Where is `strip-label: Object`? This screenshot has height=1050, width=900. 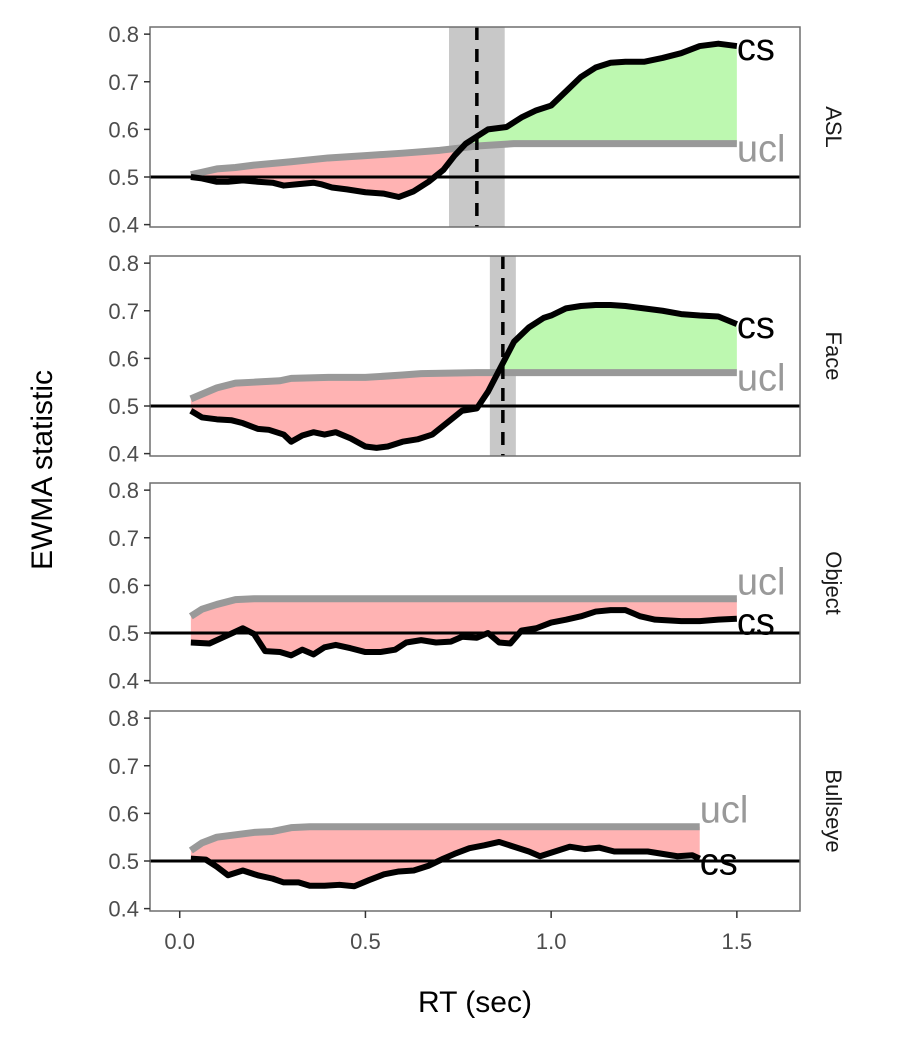 strip-label: Object is located at coordinates (833, 583).